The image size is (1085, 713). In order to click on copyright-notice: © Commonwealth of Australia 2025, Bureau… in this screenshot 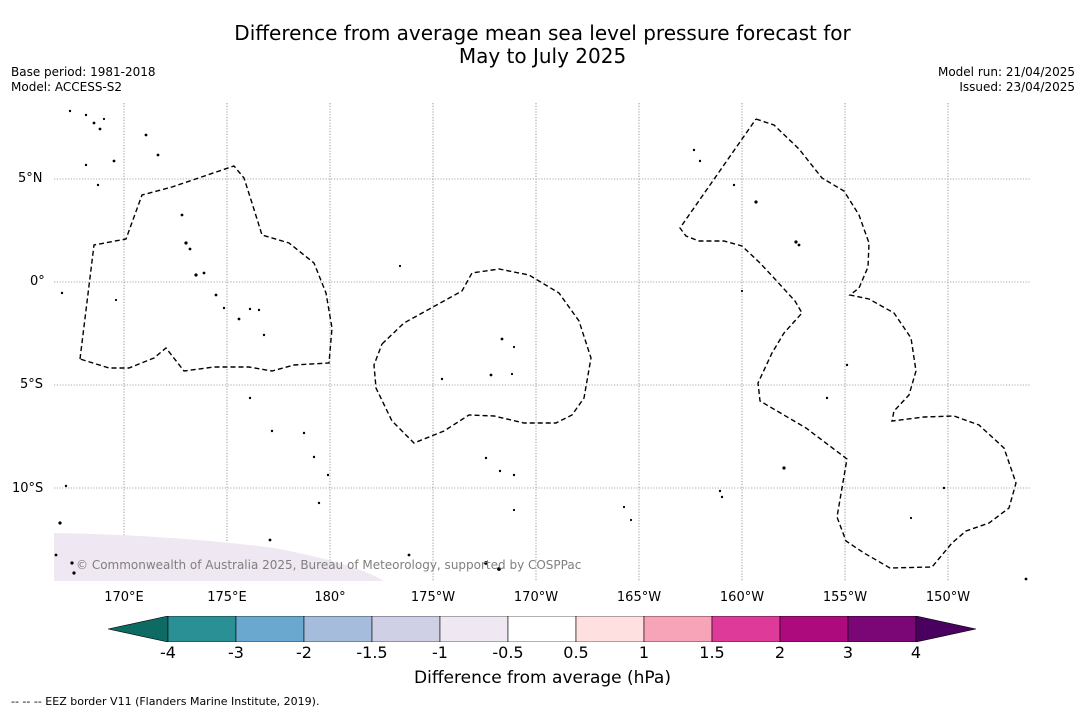, I will do `click(329, 565)`.